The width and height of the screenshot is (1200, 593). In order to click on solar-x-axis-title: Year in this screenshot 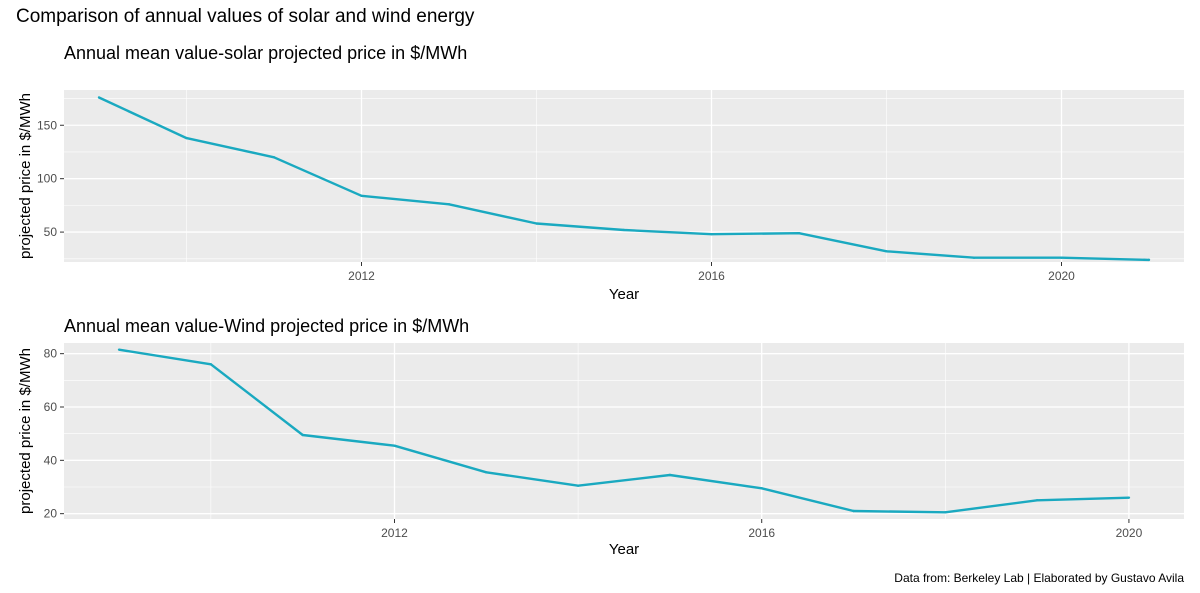, I will do `click(624, 294)`.